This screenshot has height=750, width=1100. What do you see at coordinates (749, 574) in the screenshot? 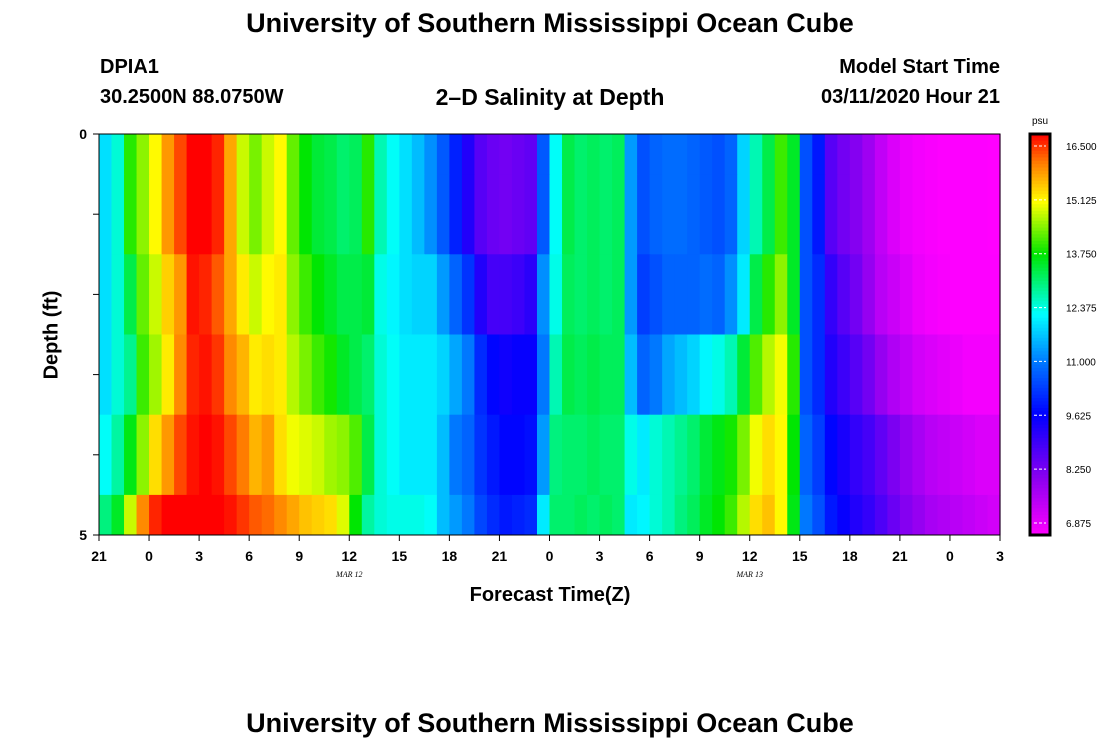
I see `x-date-label: MAR 13` at bounding box center [749, 574].